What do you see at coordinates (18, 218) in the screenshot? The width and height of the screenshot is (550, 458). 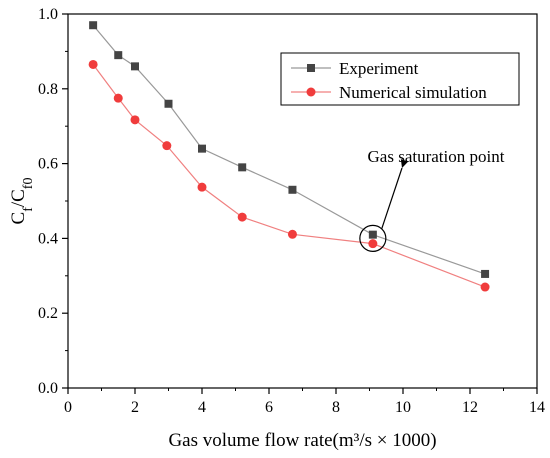 I see `y-axis-title-c1: C` at bounding box center [18, 218].